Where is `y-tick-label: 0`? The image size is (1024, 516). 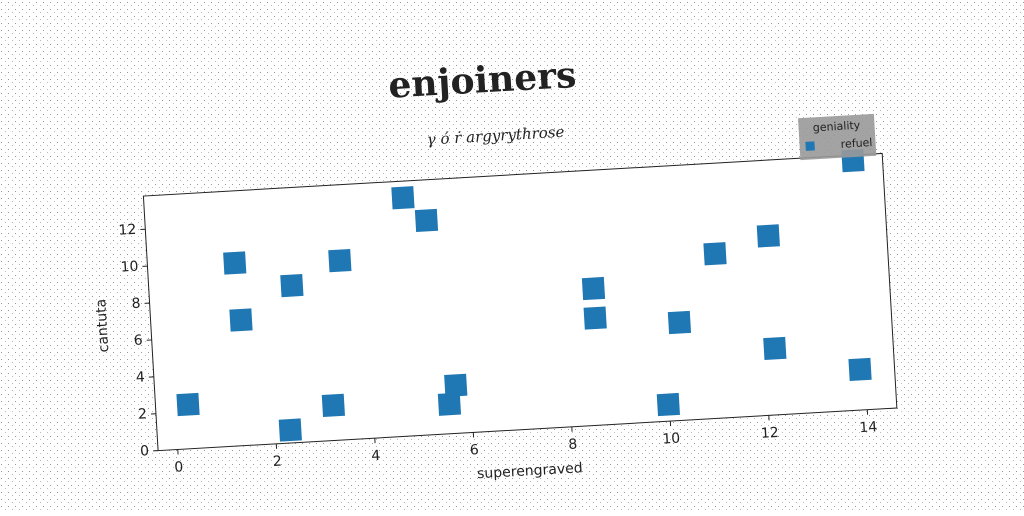
y-tick-label: 0 is located at coordinates (145, 451).